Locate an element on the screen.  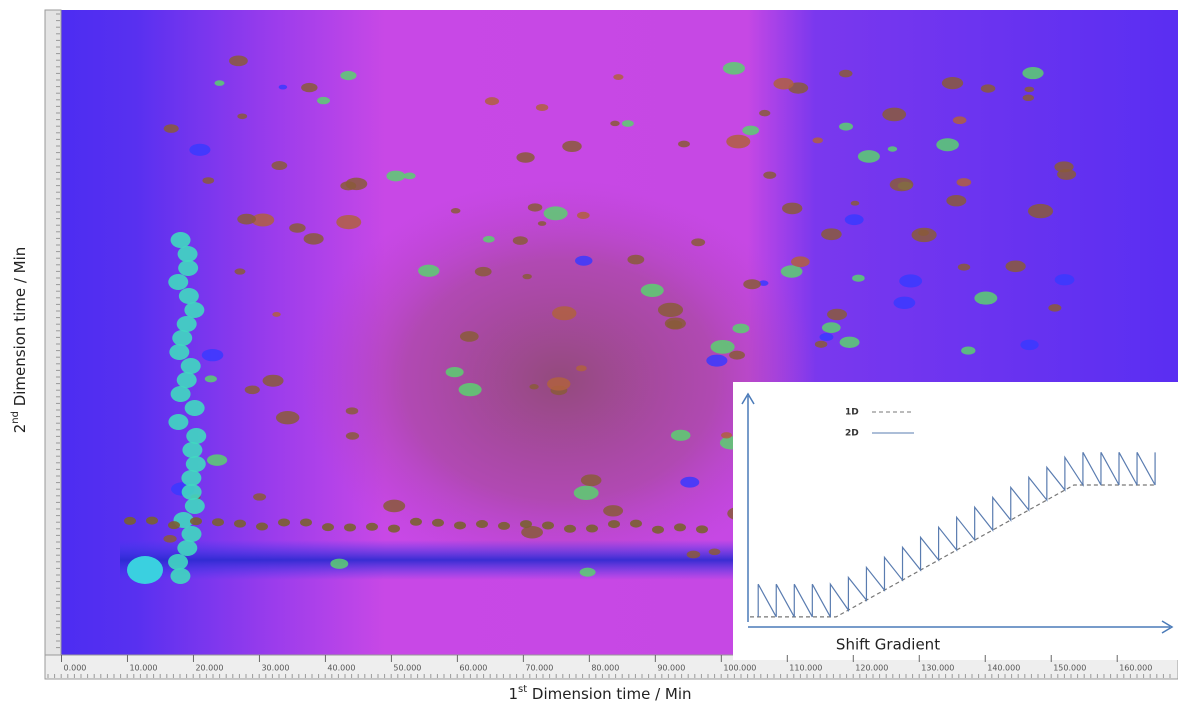
legend-label: 2D is located at coordinates (852, 434).